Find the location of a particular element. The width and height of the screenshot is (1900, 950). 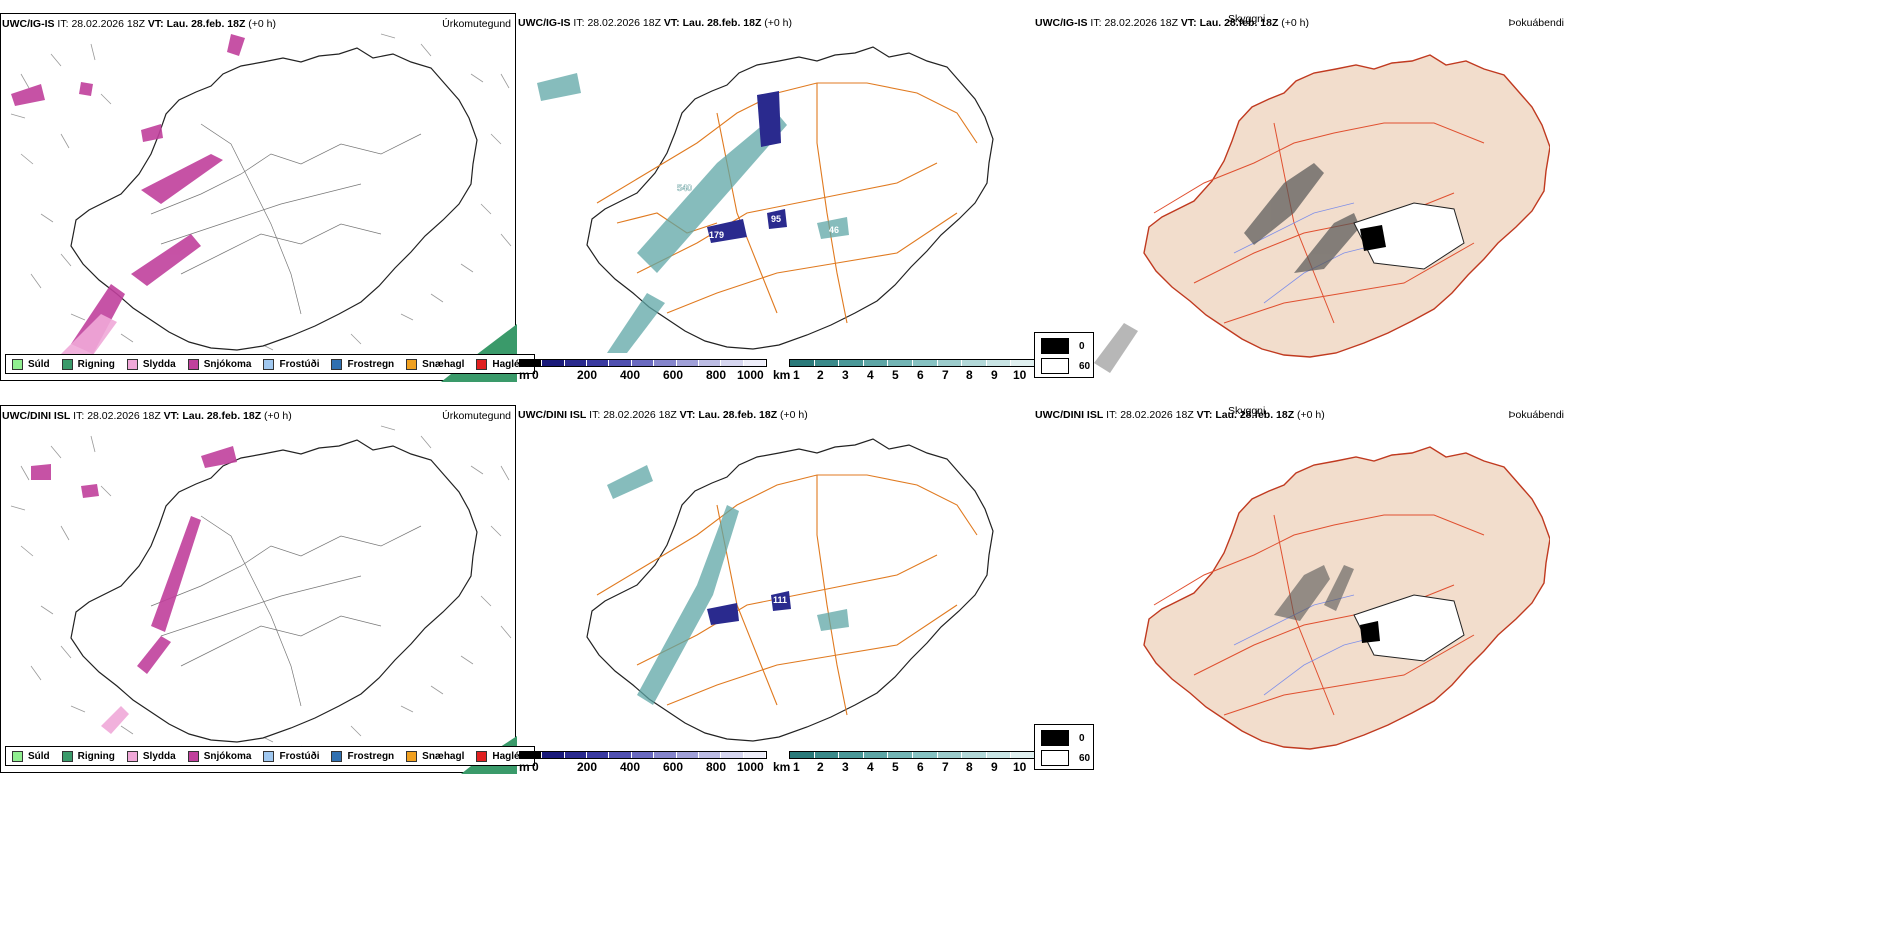

ceiling-value: 95 is located at coordinates (776, 219).